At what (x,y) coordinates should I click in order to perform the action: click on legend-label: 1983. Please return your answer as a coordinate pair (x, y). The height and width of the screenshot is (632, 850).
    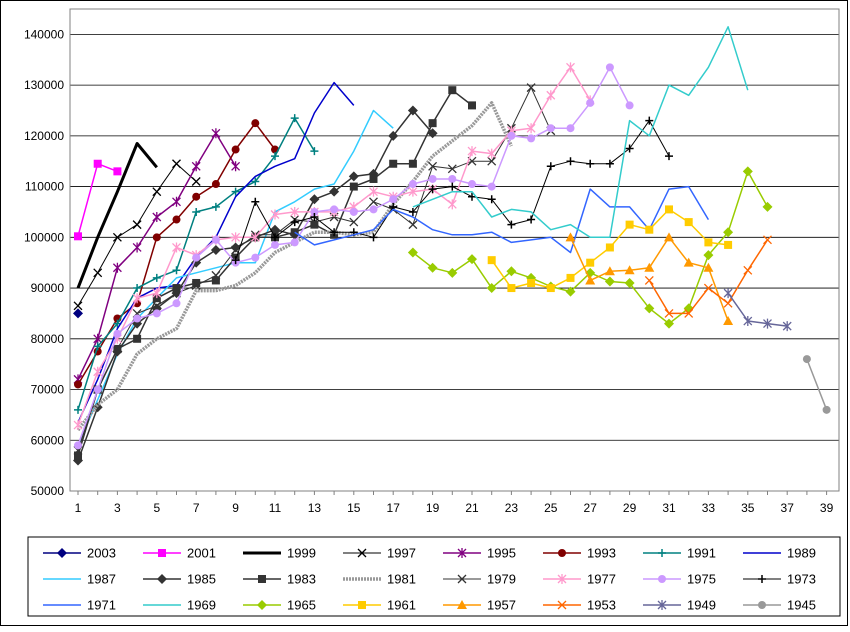
    Looking at the image, I should click on (301, 579).